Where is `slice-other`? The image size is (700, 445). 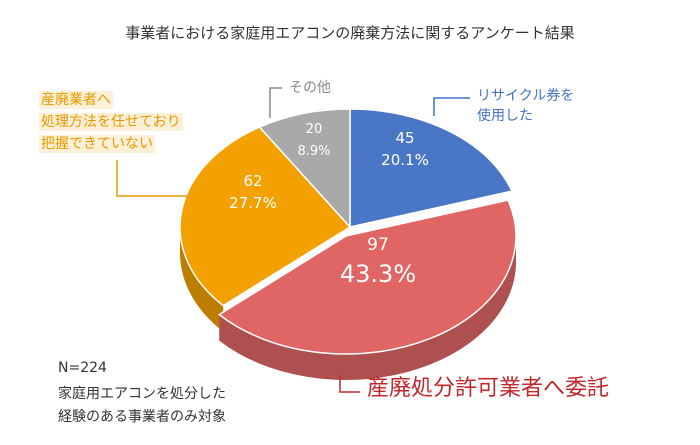
slice-other is located at coordinates (304, 168).